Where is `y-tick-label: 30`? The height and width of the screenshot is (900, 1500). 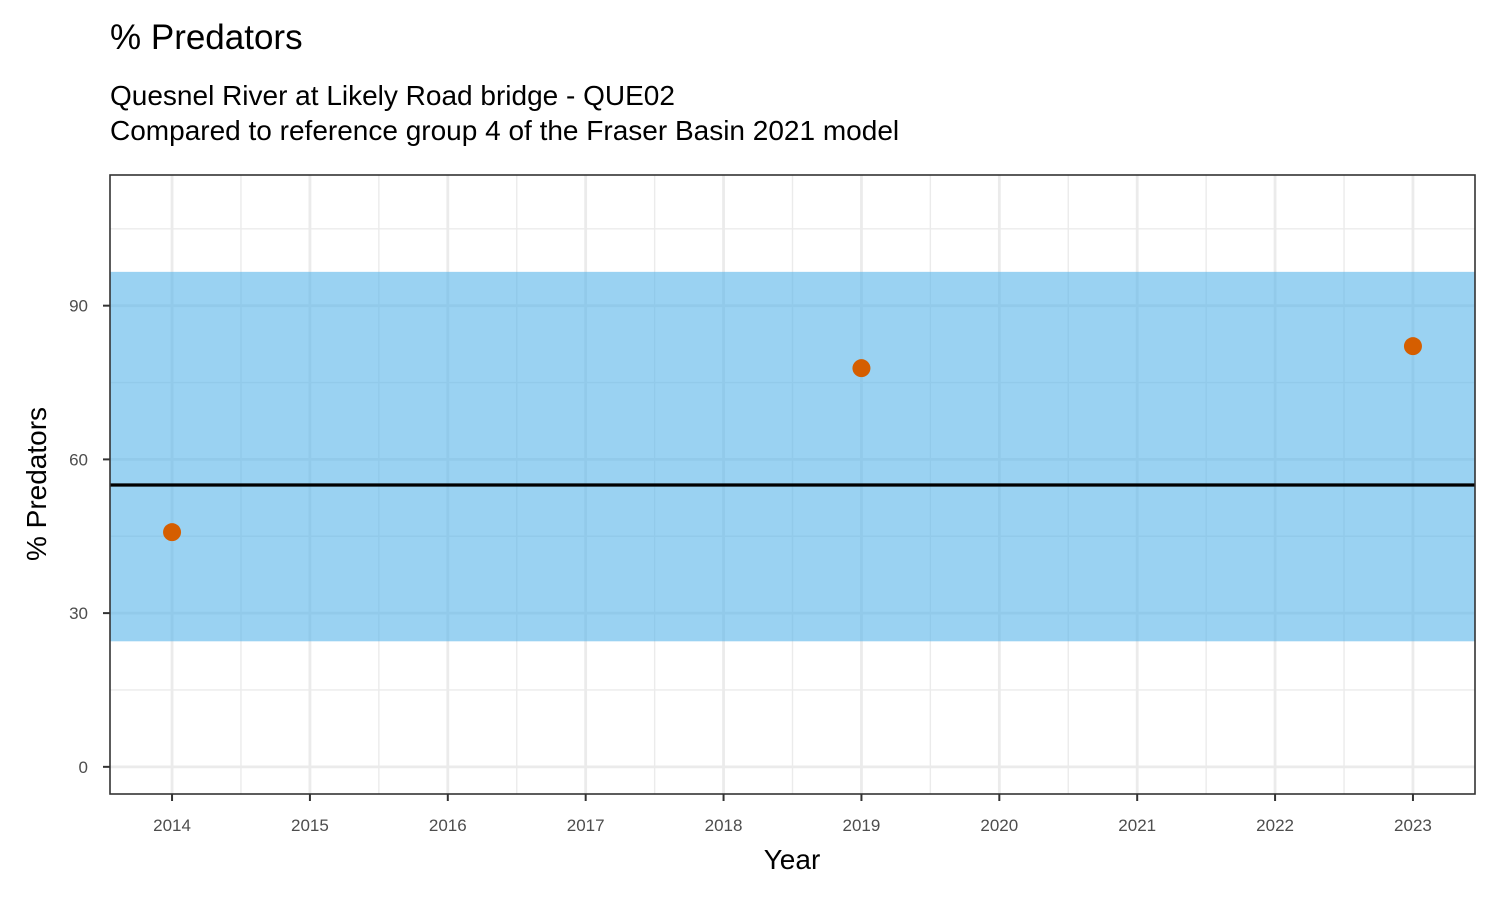 y-tick-label: 30 is located at coordinates (78, 613).